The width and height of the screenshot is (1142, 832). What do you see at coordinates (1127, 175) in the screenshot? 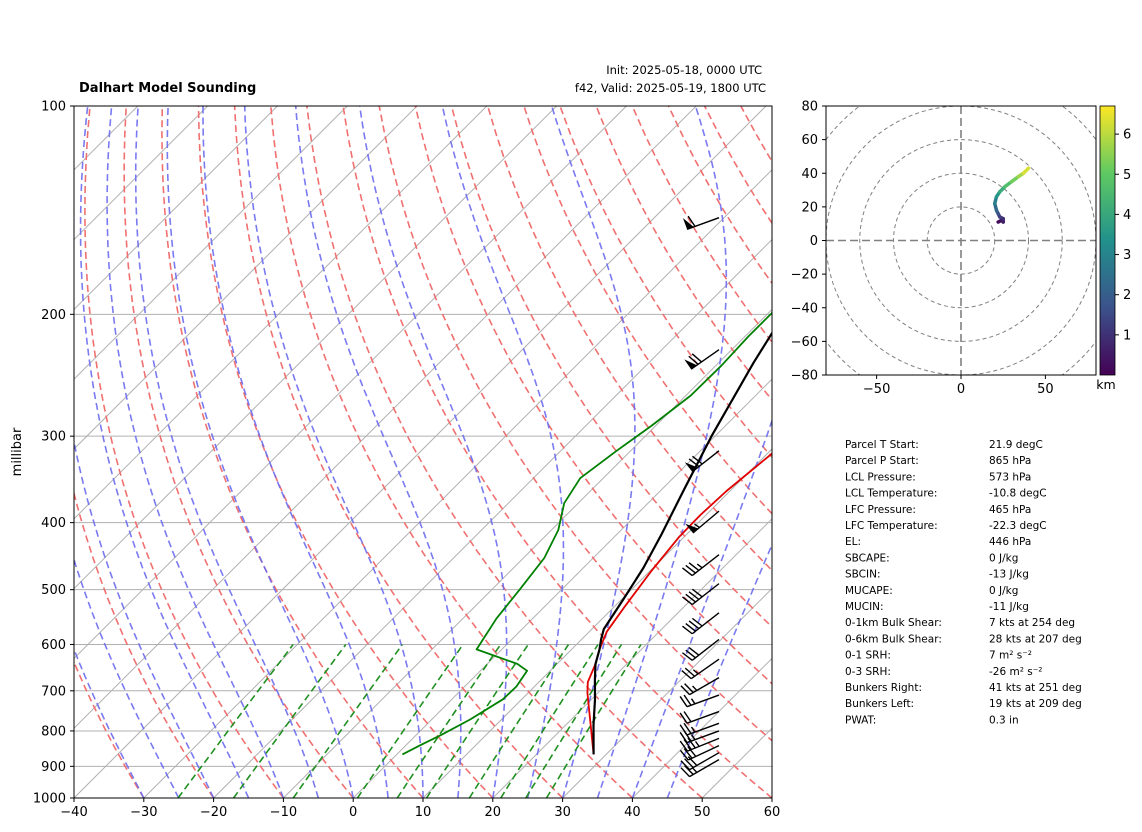
I see `colorbar-tick-label: 5` at bounding box center [1127, 175].